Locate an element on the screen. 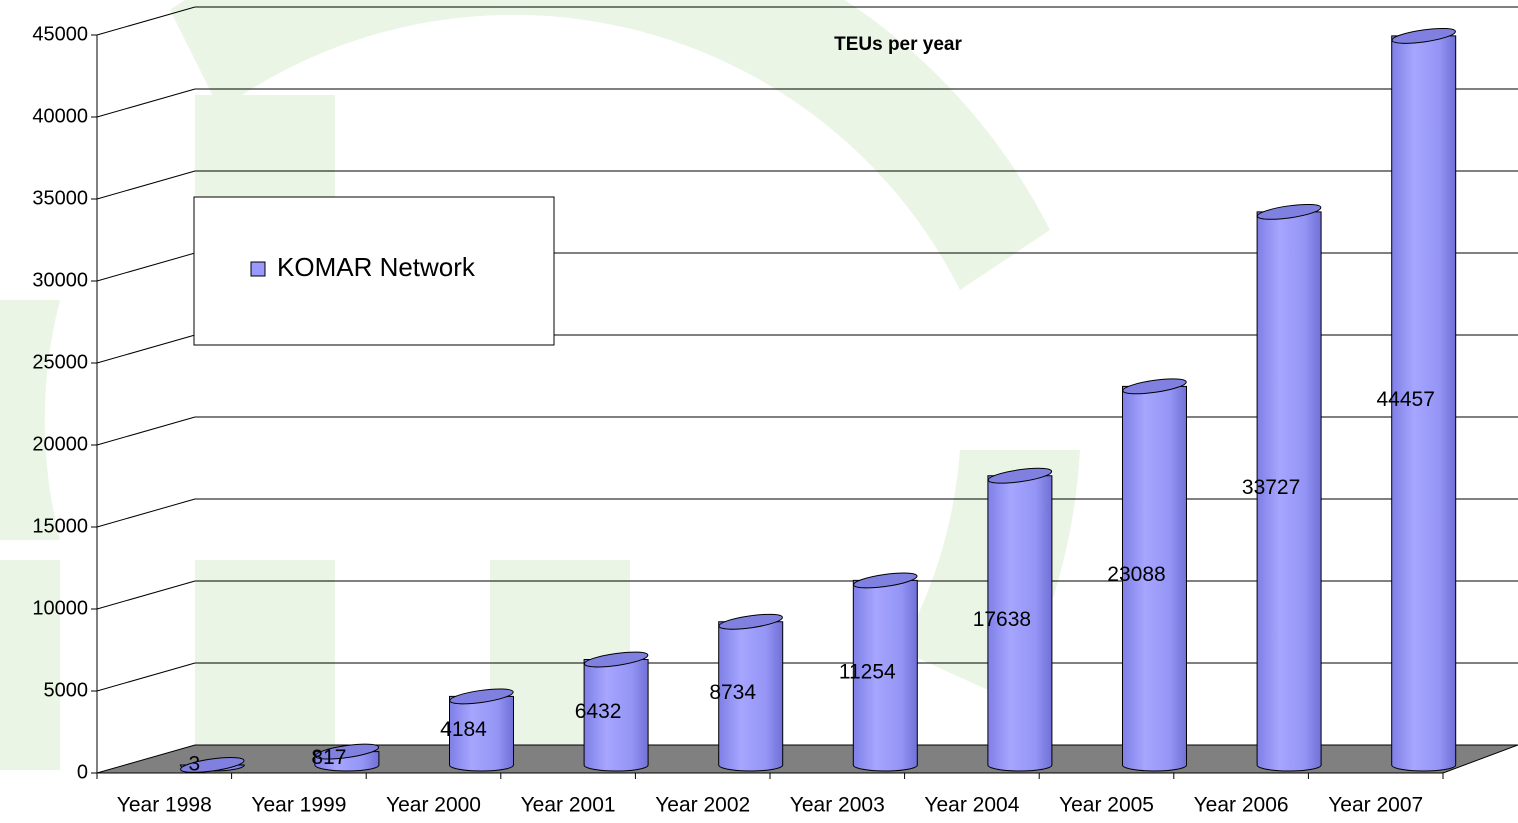 The width and height of the screenshot is (1518, 823). chart-title: TEUs per year is located at coordinates (898, 44).